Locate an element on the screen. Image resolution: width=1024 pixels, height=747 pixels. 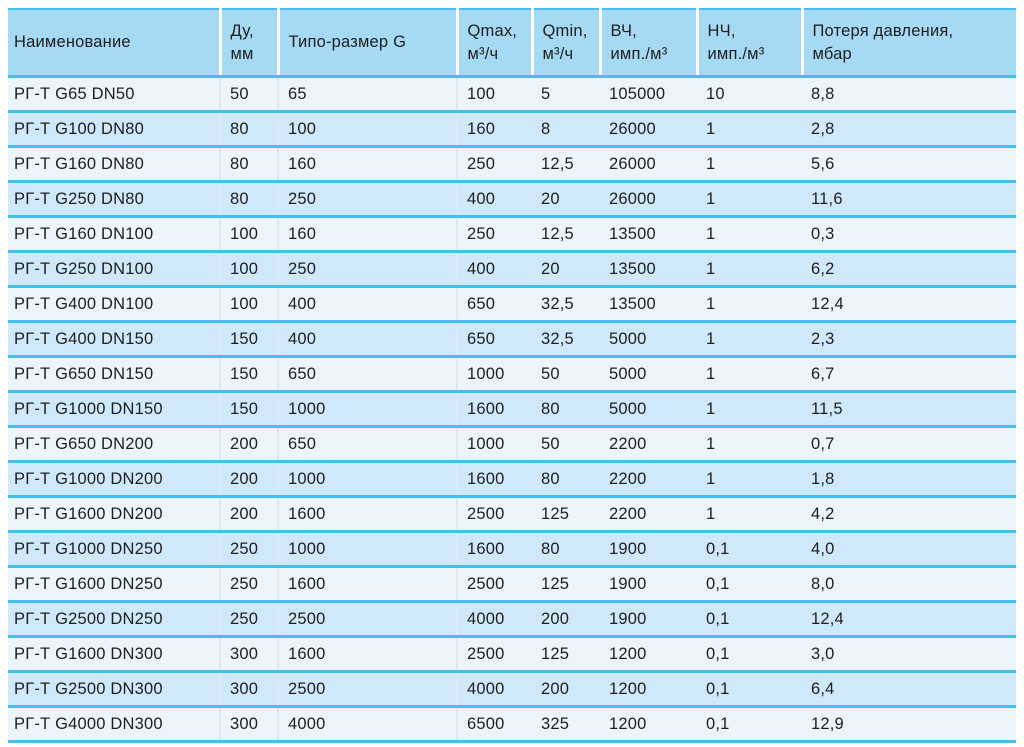
table-cell-qmin: 8 is located at coordinates (566, 129).